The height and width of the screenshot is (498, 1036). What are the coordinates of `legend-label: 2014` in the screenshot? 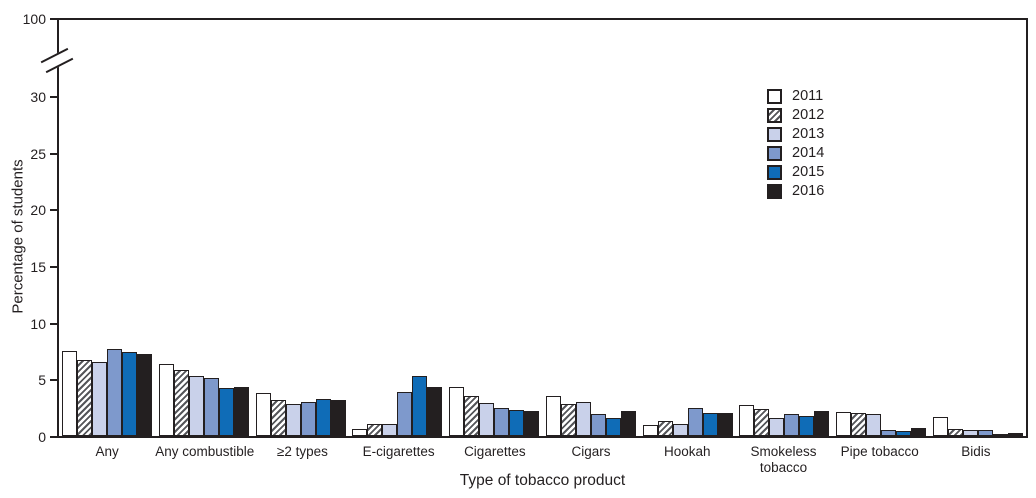 It's located at (808, 153).